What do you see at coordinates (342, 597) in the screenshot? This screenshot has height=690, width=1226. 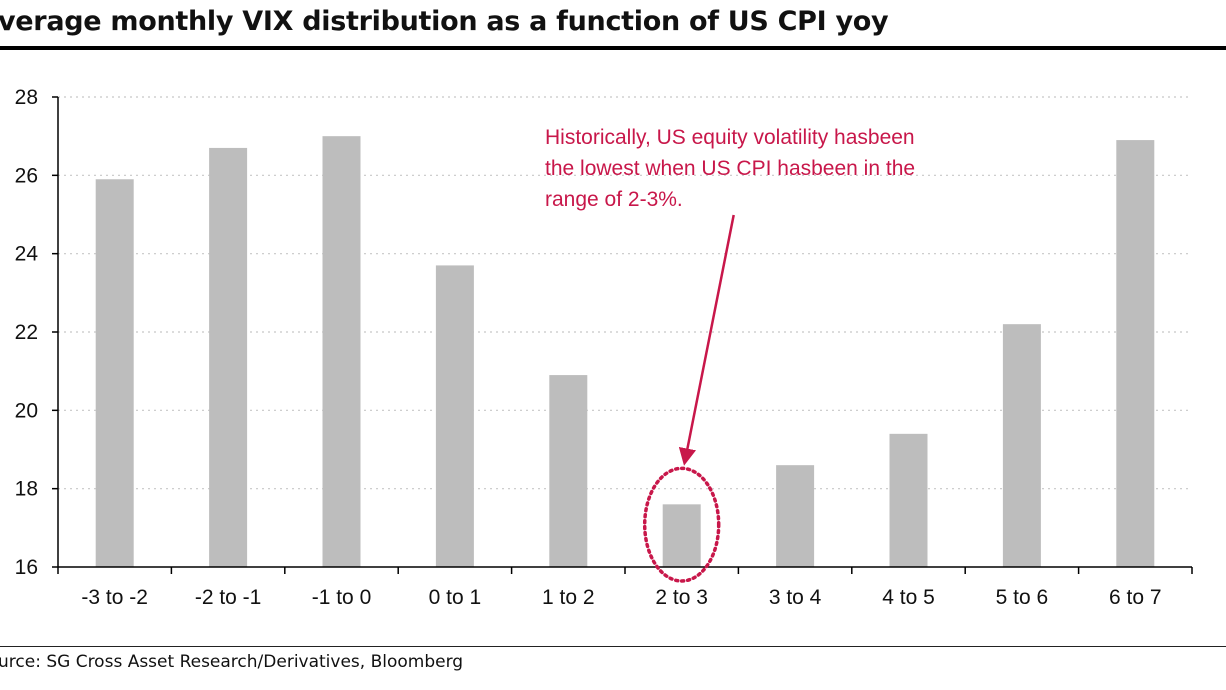 I see `x-tick-label: -1 to 0` at bounding box center [342, 597].